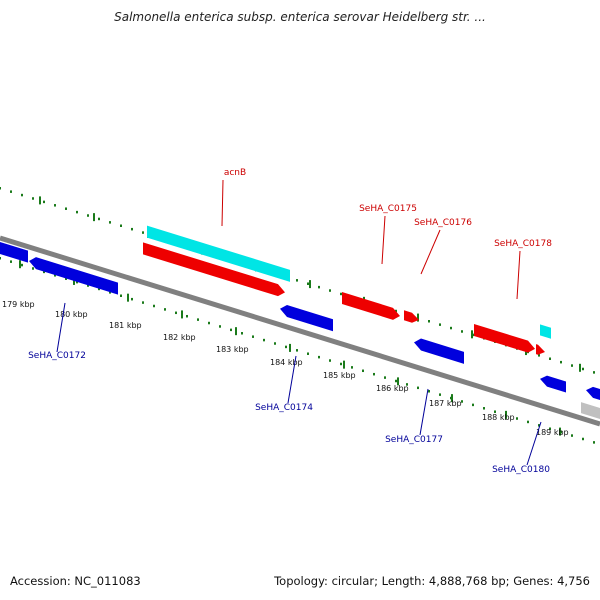  Describe the element at coordinates (57, 356) in the screenshot. I see `gene-label: SeHA_C0172` at that location.